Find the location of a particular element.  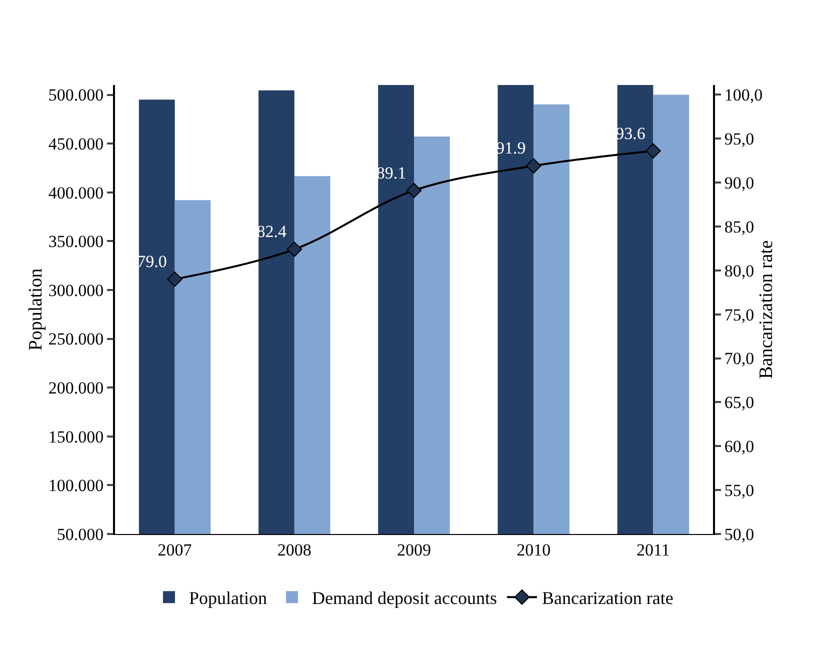

y2-tick-label: 55,0 is located at coordinates (739, 490).